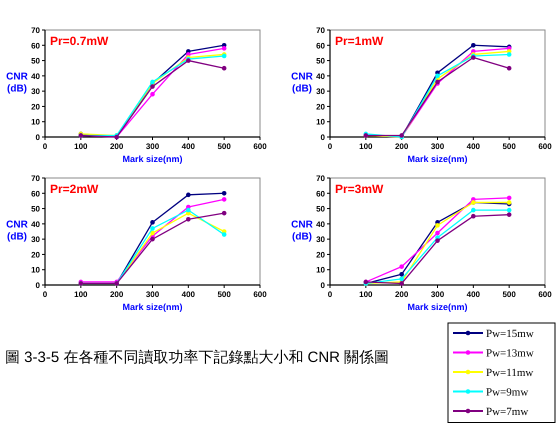 The image size is (558, 423). What do you see at coordinates (510, 354) in the screenshot?
I see `legend-label: Pw=13mw` at bounding box center [510, 354].